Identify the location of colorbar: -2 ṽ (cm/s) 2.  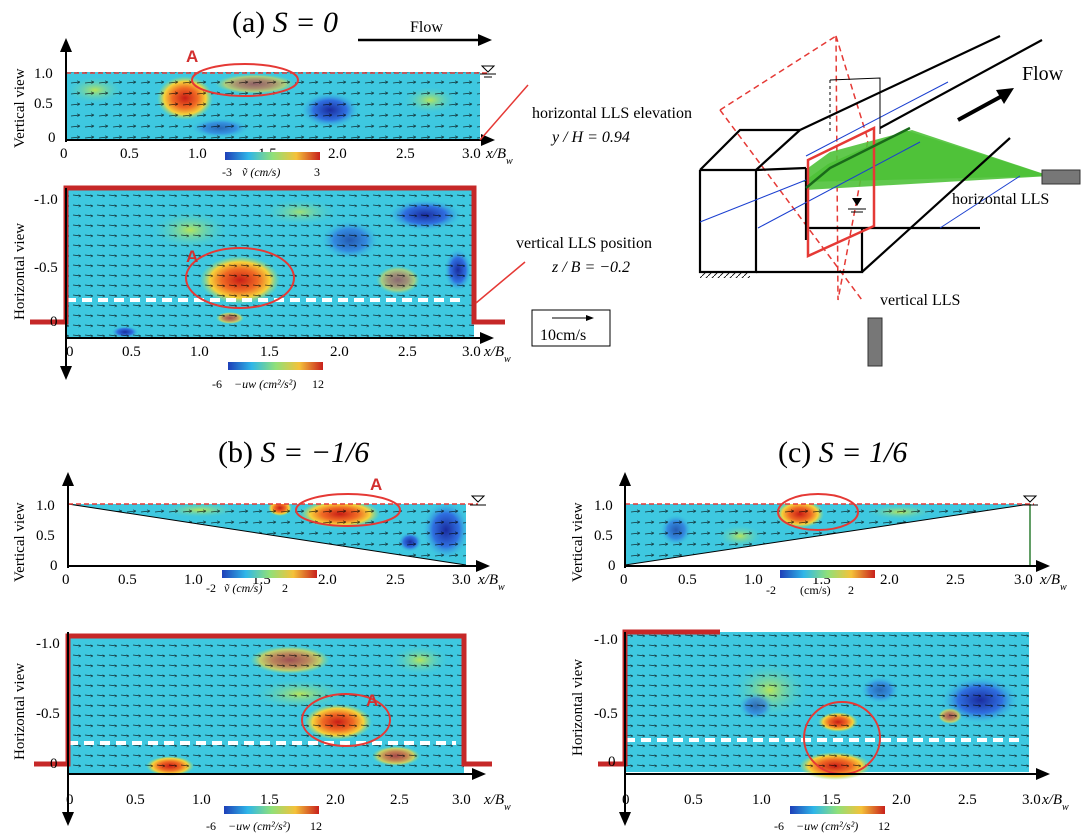
(261, 582).